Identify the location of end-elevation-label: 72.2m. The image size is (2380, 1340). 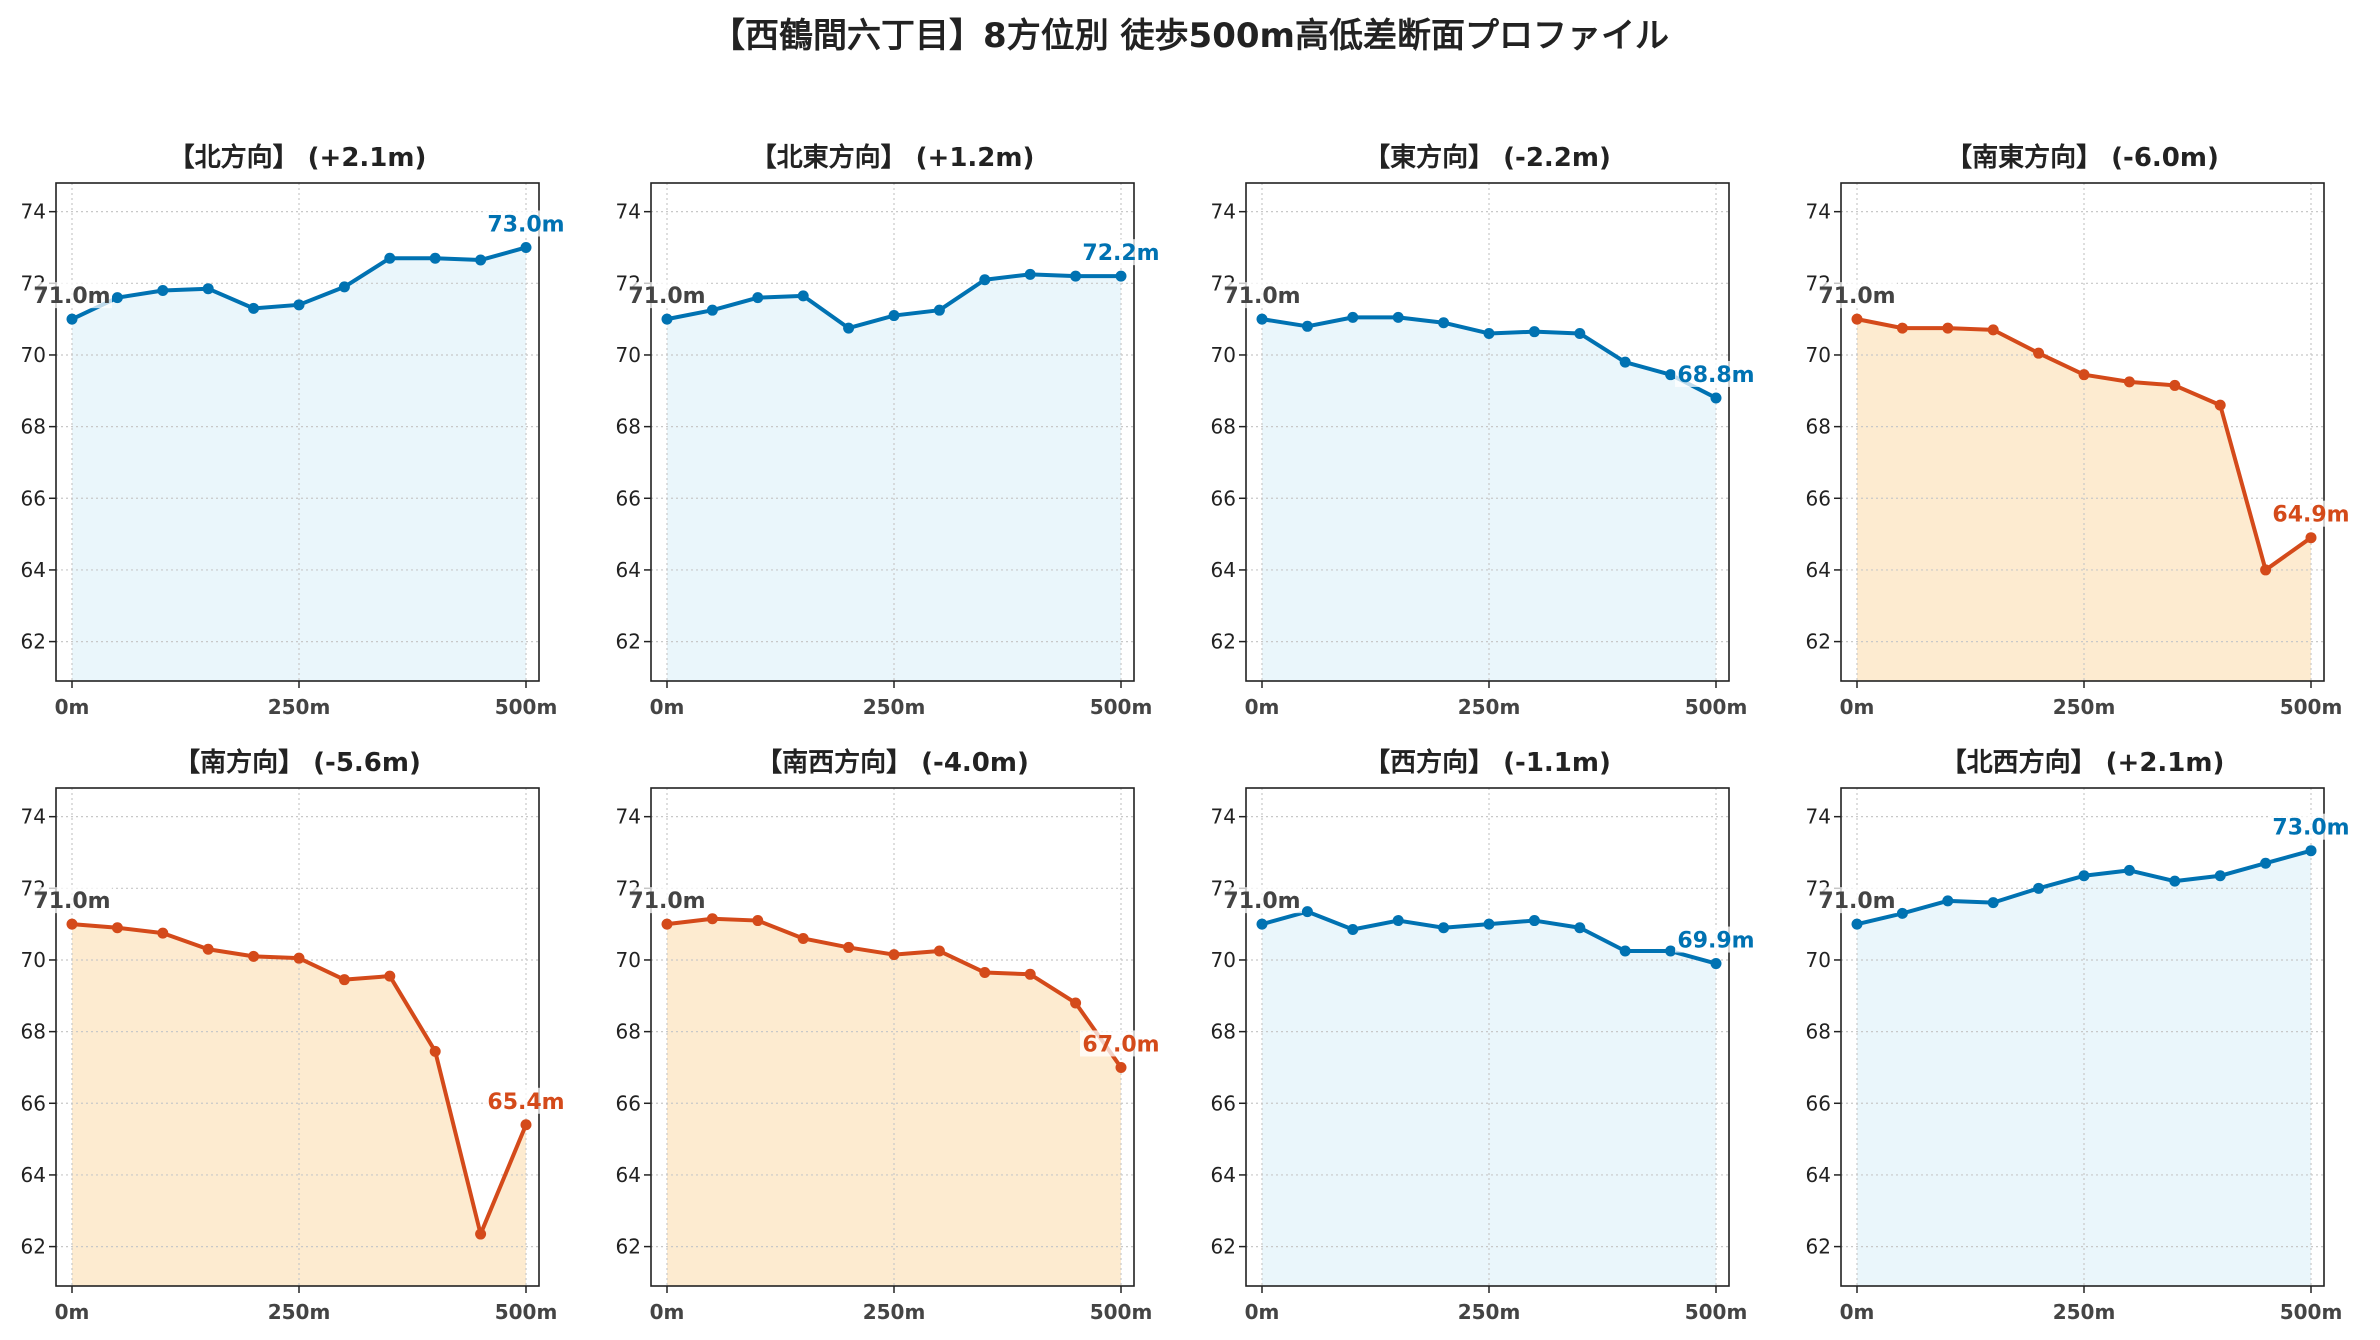
(1120, 253).